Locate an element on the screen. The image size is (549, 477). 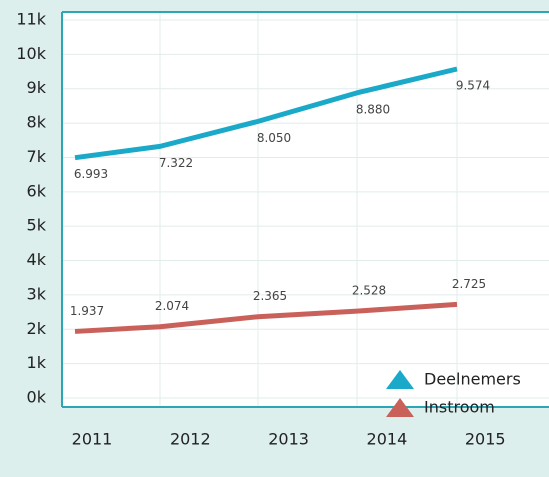
y-tick-label: 2k is located at coordinates (37, 328).